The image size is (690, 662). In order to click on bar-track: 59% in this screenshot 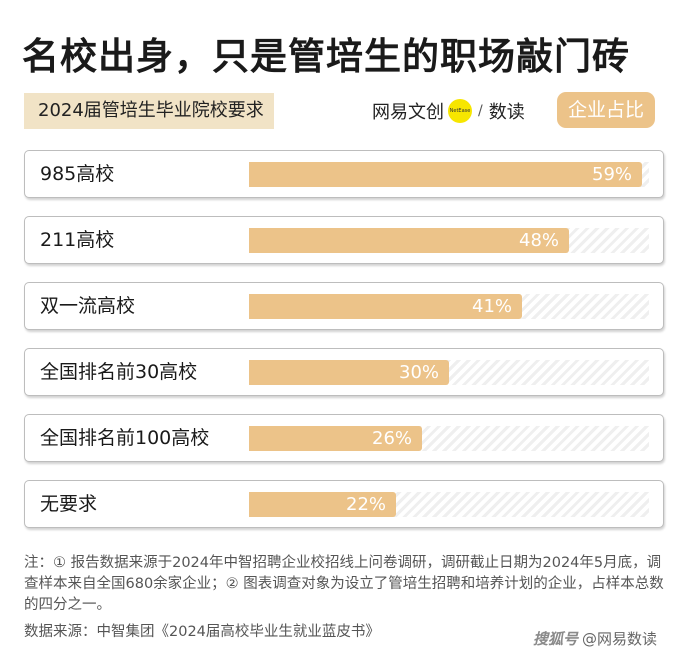, I will do `click(449, 174)`.